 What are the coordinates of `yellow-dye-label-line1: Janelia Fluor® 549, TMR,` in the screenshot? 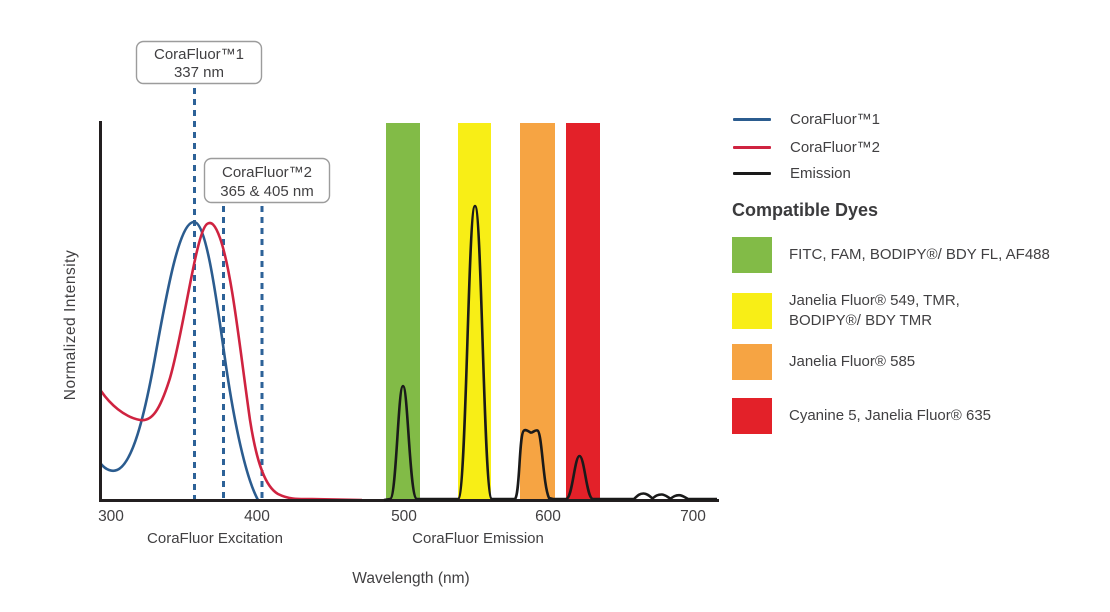 It's located at (874, 300).